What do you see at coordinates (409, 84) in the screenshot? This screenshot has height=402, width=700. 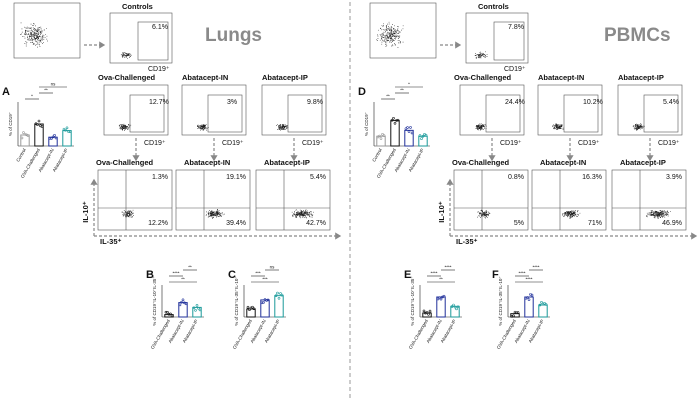 I see `sig-label: *` at bounding box center [409, 84].